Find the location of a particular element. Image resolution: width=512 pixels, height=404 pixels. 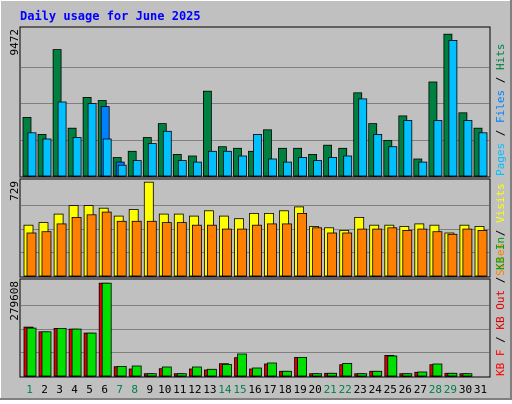

chart-title: Daily usage for June 2025 is located at coordinates (110, 16).